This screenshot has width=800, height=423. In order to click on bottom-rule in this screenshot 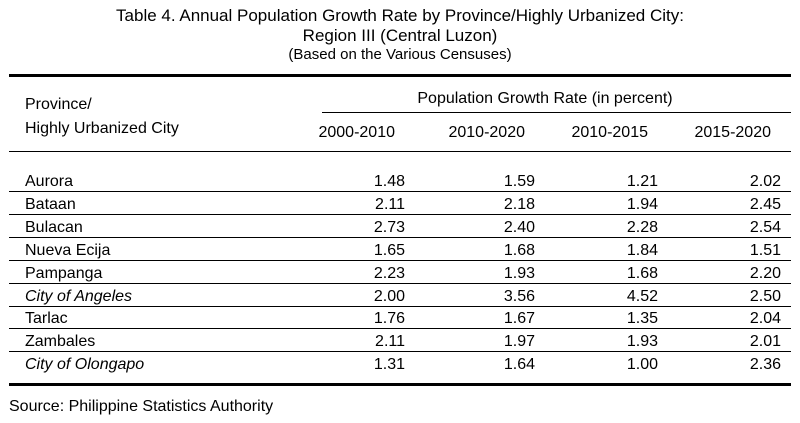, I will do `click(400, 384)`.